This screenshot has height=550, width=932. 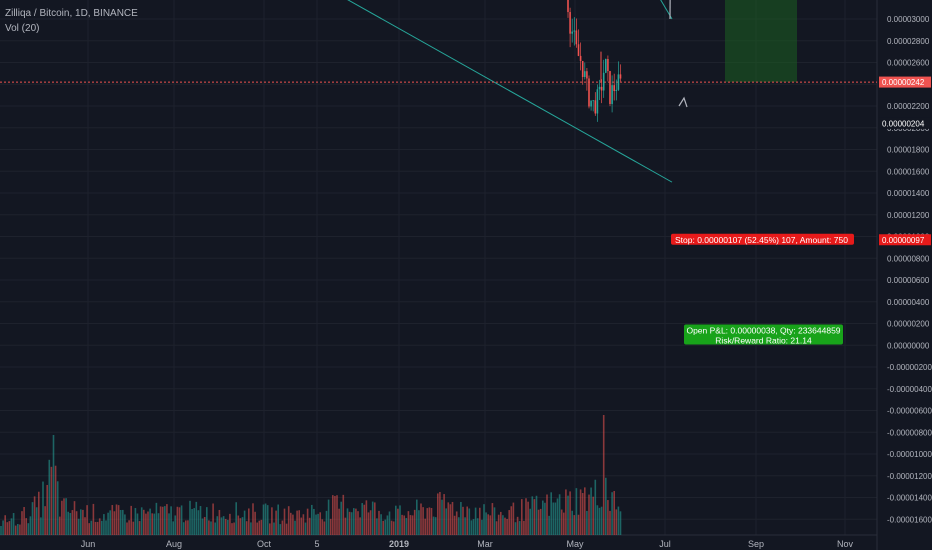 I want to click on y-tick-label: -0.00000200, so click(x=909, y=367).